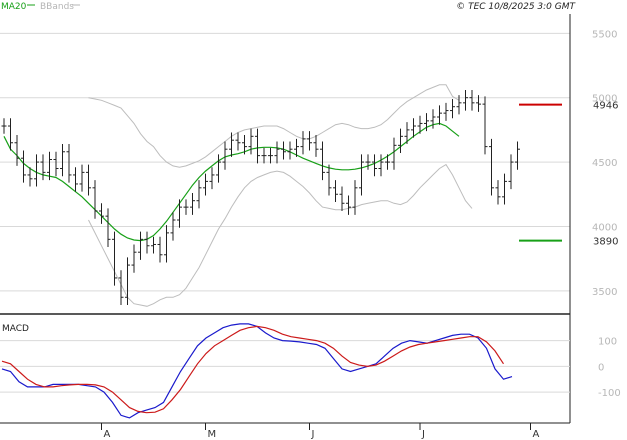  I want to click on price-tick-label: 4000, so click(604, 227).